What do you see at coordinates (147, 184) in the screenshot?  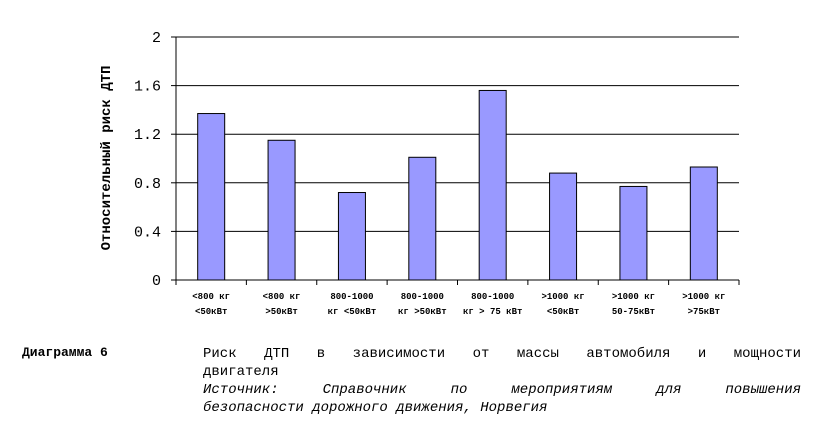 I see `y-tick-label: 0.8` at bounding box center [147, 184].